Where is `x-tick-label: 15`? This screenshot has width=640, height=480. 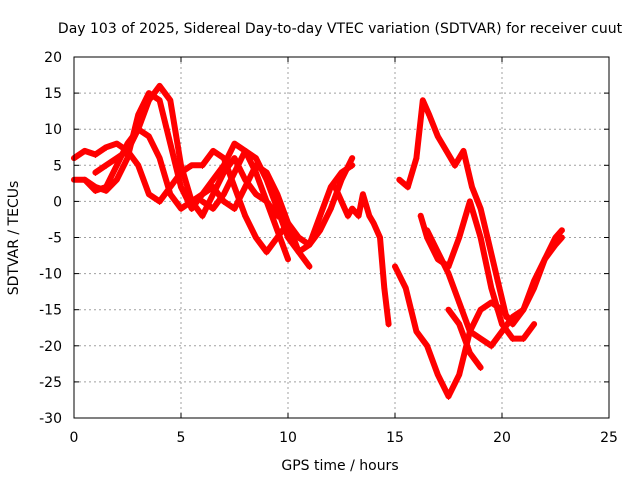 x-tick-label: 15 is located at coordinates (395, 438).